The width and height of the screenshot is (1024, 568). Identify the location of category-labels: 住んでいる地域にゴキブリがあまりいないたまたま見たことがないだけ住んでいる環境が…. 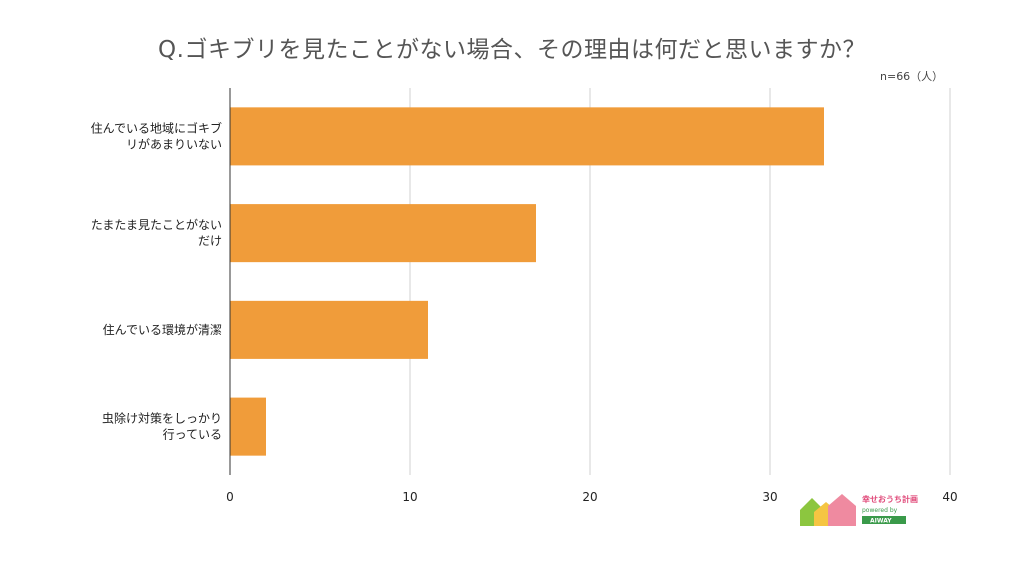
(156, 280).